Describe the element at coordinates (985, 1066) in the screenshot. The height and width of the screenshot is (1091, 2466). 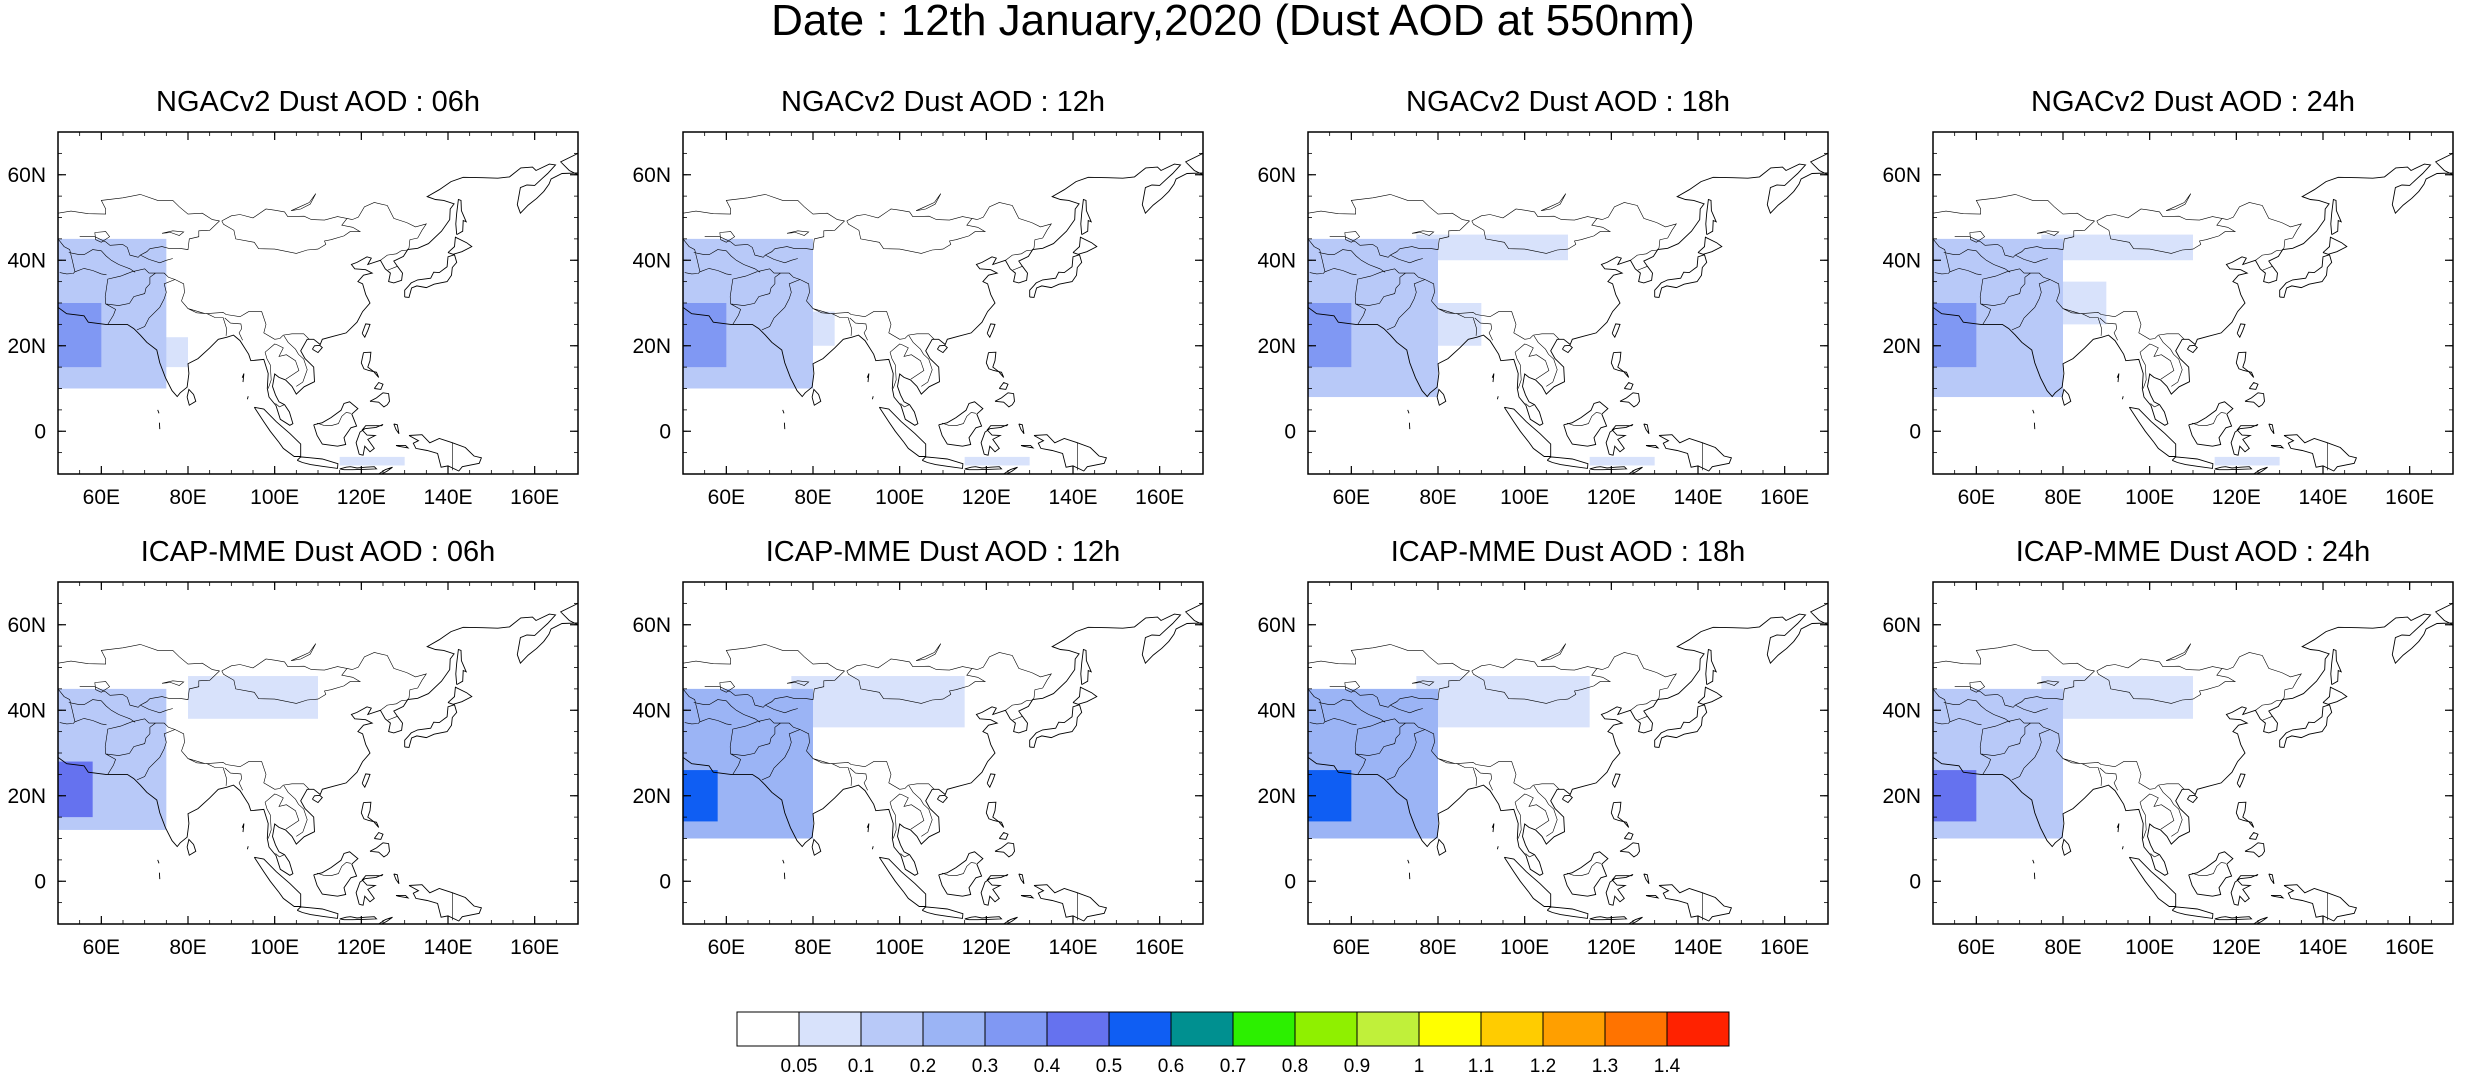
I see `colorbar-label: 0.3` at that location.